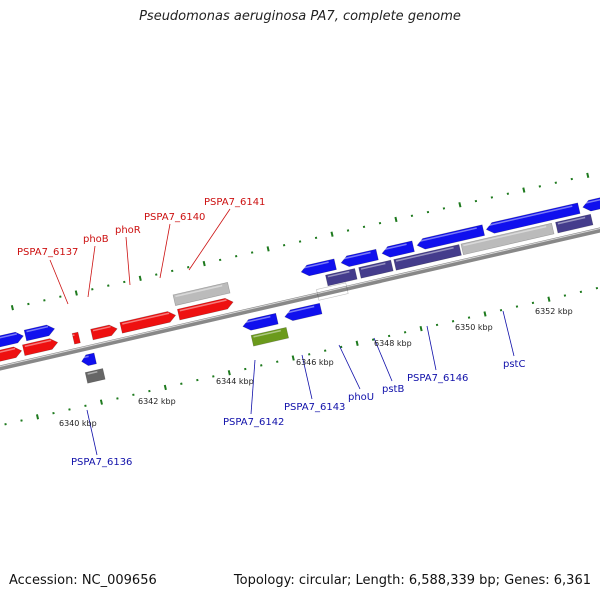 Image resolution: width=600 pixels, height=600 pixels. I want to click on gene-label: PSPA7_6143, so click(314, 407).